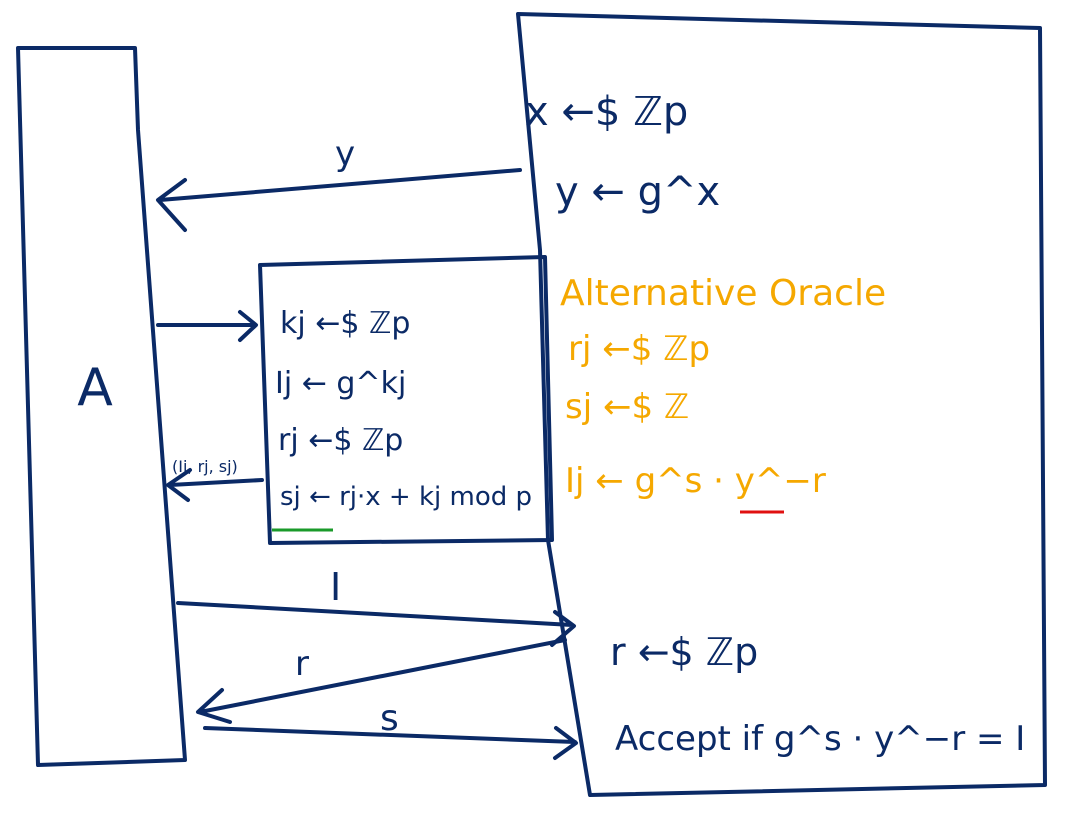  I want to click on challenger-line-2: y ← g^x, so click(637, 192).